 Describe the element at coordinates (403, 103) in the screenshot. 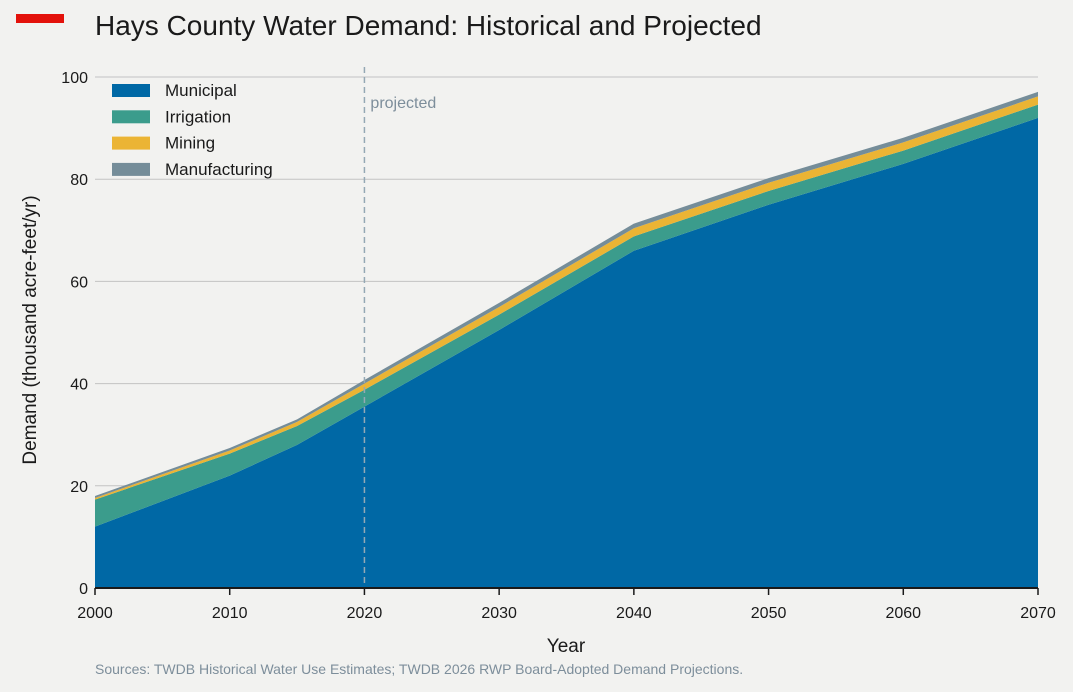

I see `projection-annotation-label: projected` at that location.